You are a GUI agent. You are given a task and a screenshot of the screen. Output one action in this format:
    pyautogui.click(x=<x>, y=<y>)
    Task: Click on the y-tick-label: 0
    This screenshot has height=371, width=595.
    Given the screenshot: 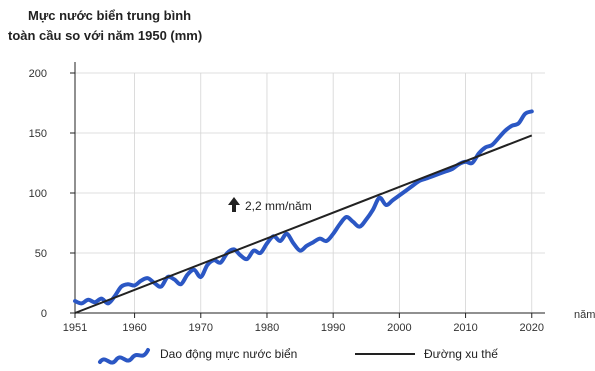 What is the action you would take?
    pyautogui.click(x=44, y=314)
    